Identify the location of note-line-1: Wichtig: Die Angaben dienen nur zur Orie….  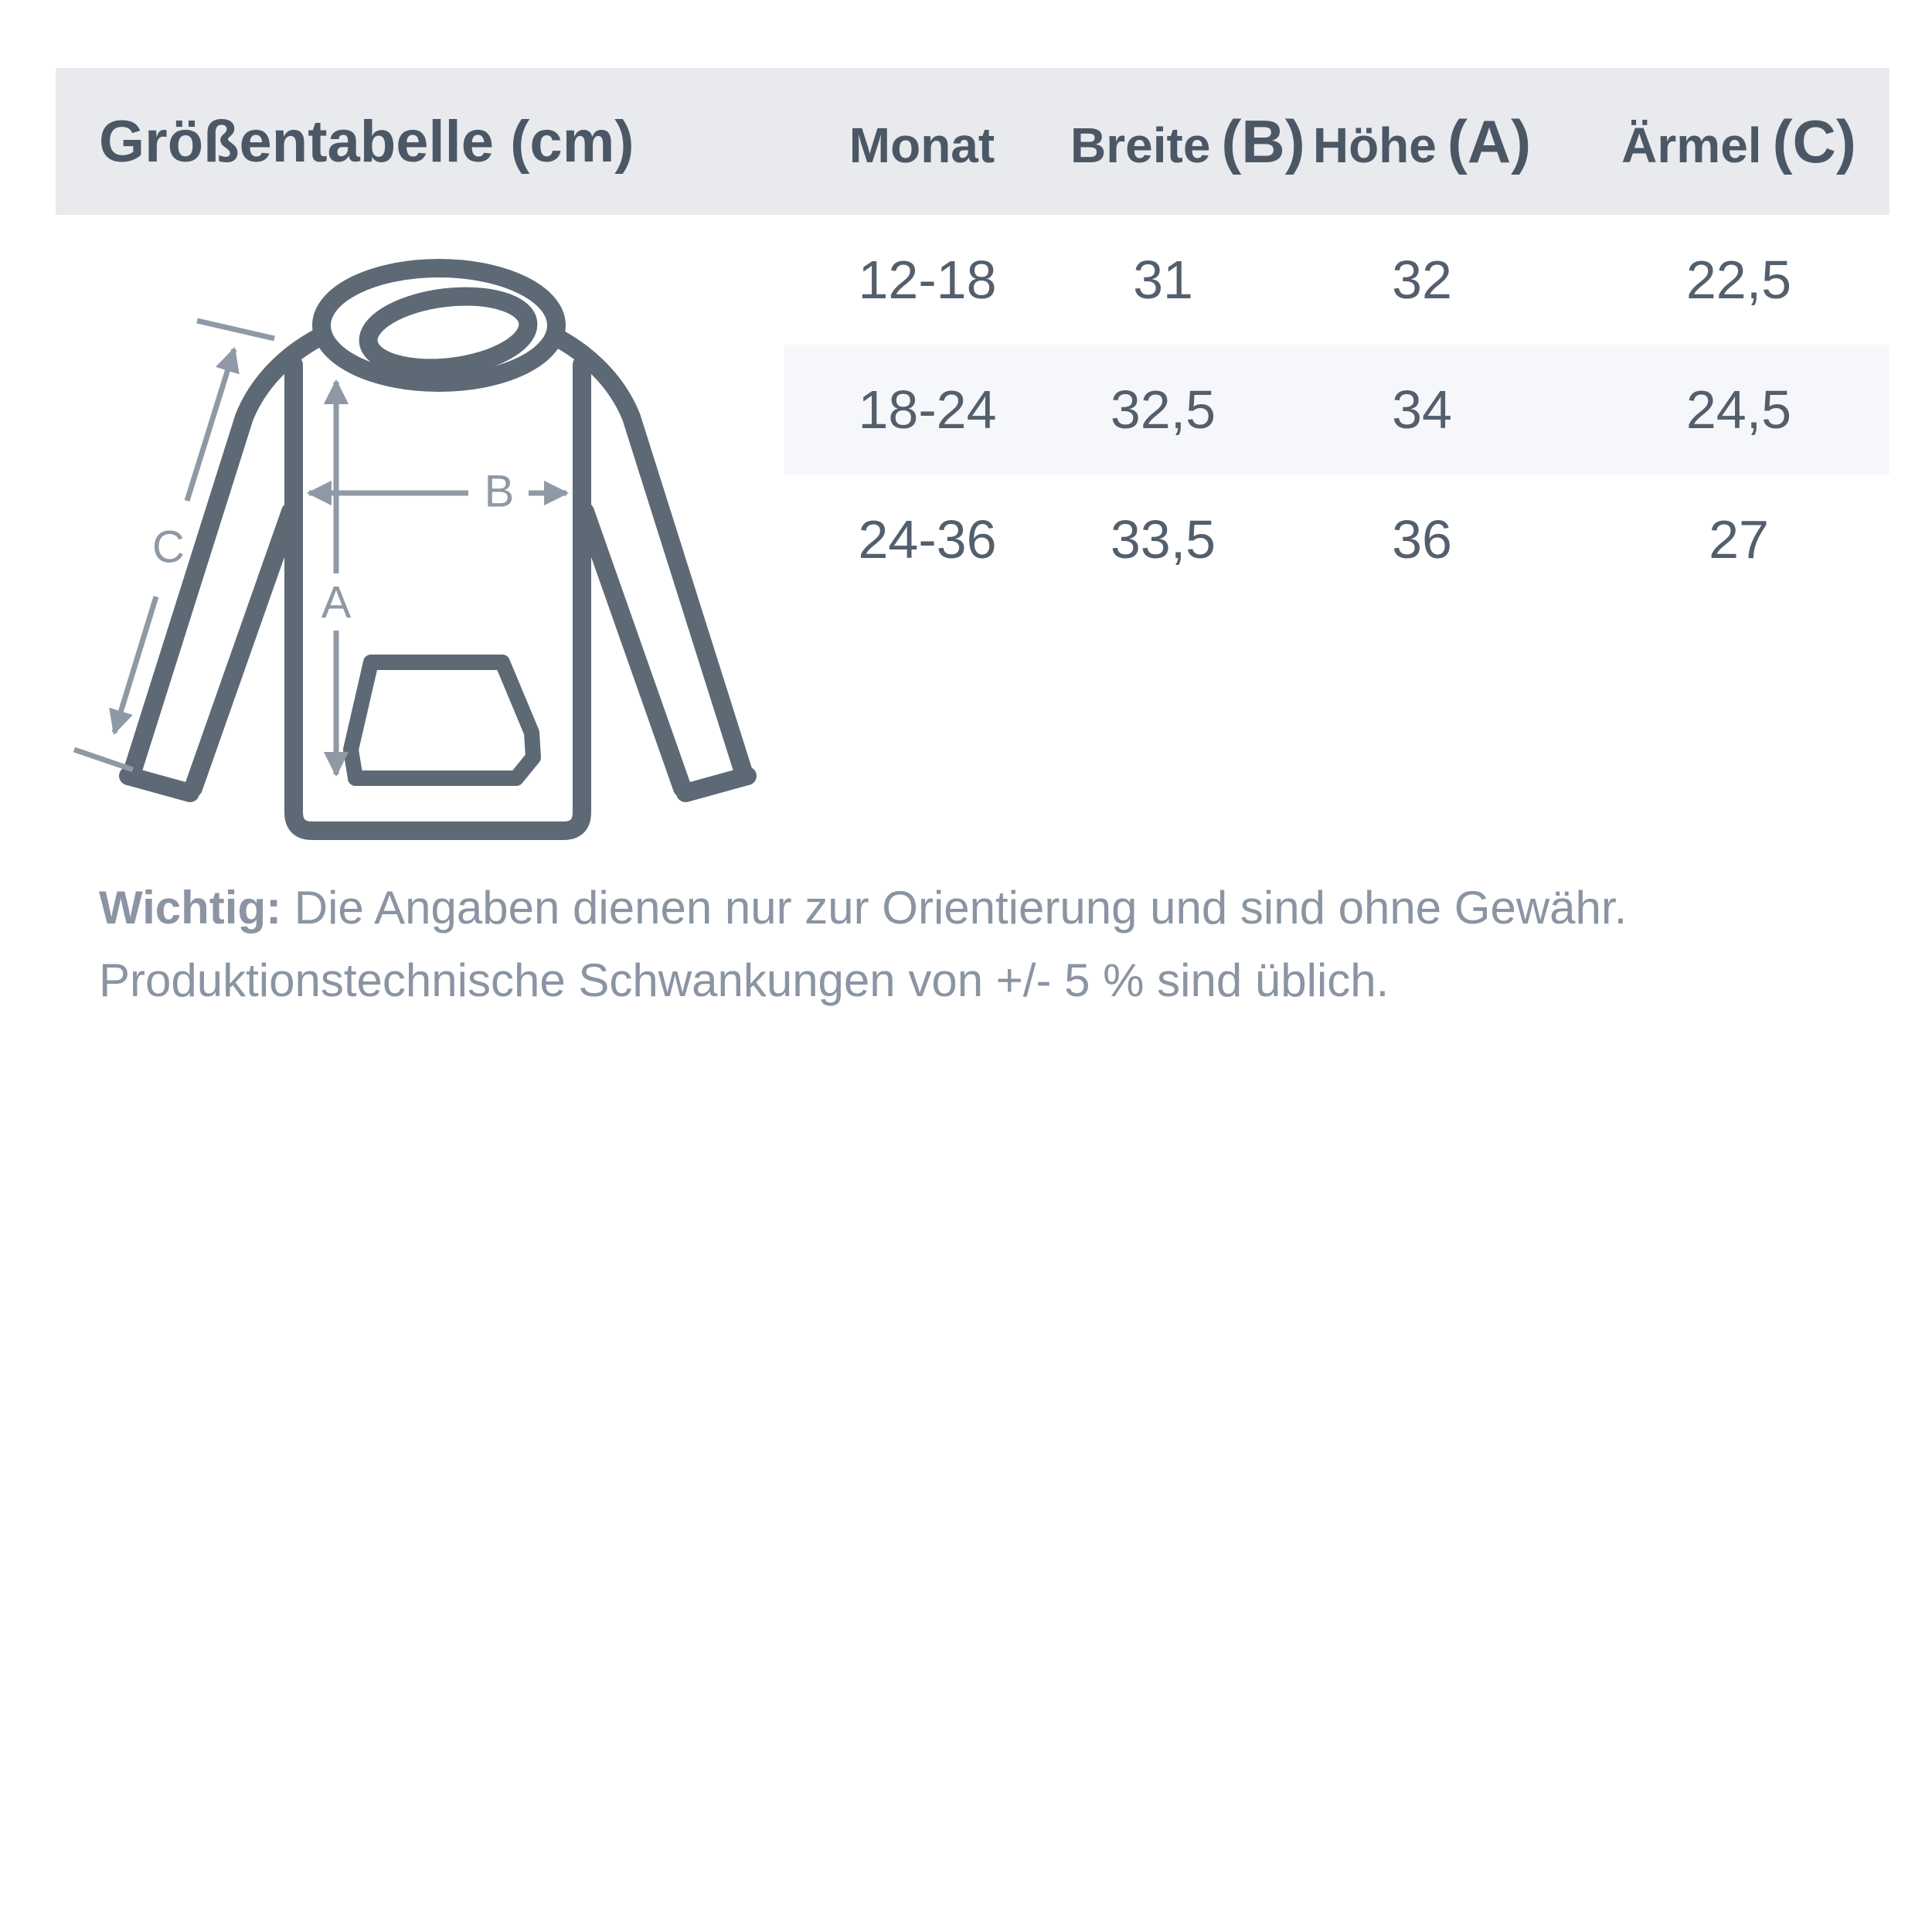
(988, 908).